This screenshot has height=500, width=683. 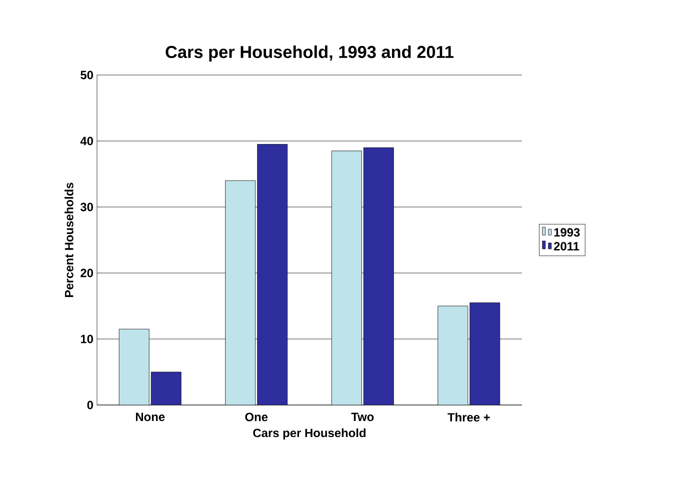 What do you see at coordinates (86, 75) in the screenshot?
I see `y-tick-label: 50` at bounding box center [86, 75].